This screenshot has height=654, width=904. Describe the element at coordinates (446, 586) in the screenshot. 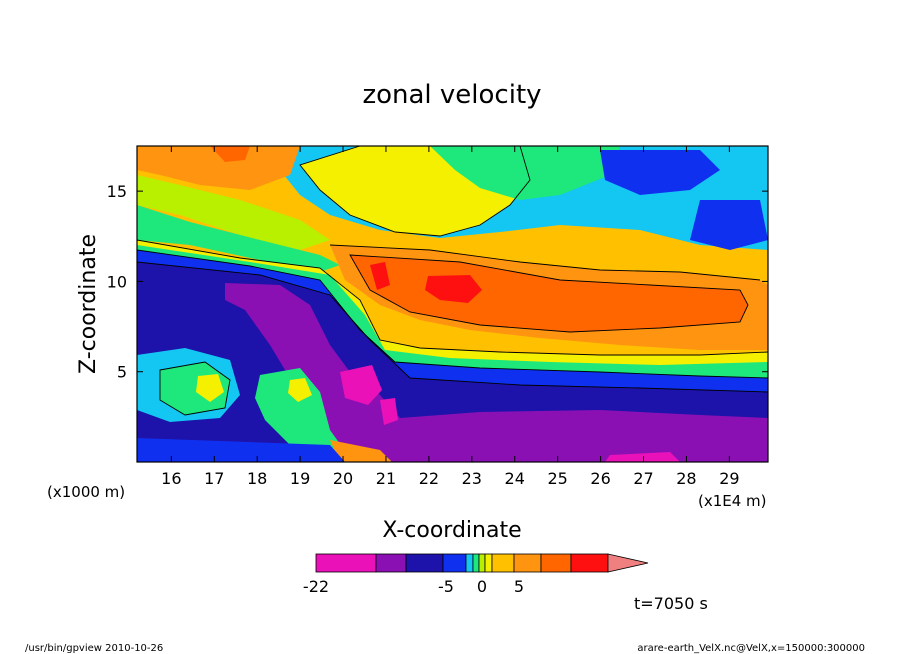

I see `colorbar-label: -5` at that location.